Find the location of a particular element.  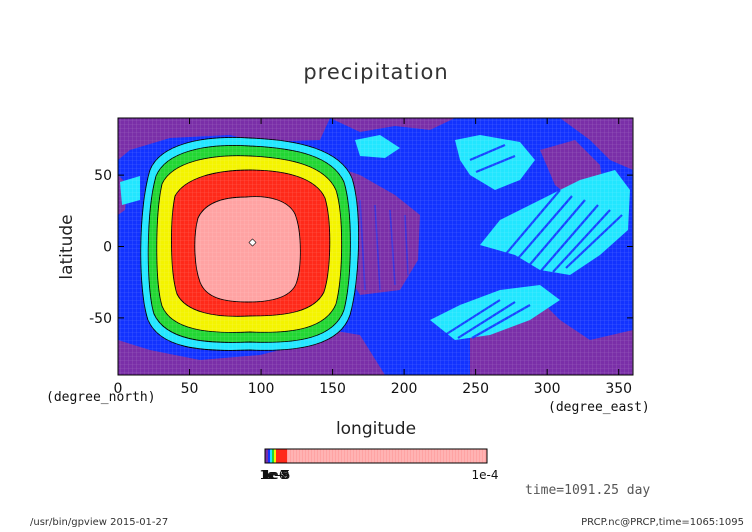

x-tick-label: 150 is located at coordinates (332, 389).